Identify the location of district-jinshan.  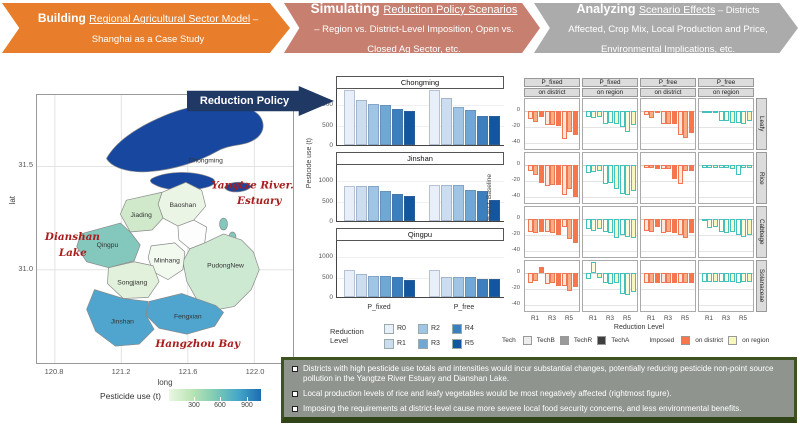
(120, 318).